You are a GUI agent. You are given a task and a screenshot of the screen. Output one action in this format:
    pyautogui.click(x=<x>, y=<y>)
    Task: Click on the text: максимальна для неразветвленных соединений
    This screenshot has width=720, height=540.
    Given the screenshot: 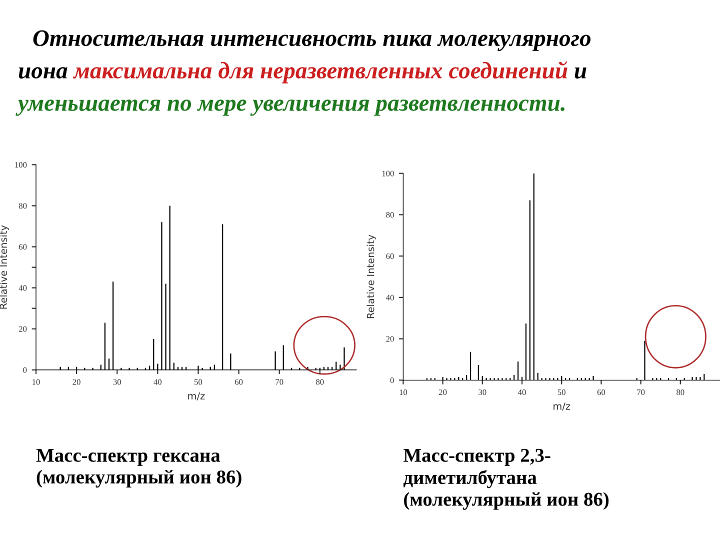 What is the action you would take?
    pyautogui.click(x=320, y=72)
    